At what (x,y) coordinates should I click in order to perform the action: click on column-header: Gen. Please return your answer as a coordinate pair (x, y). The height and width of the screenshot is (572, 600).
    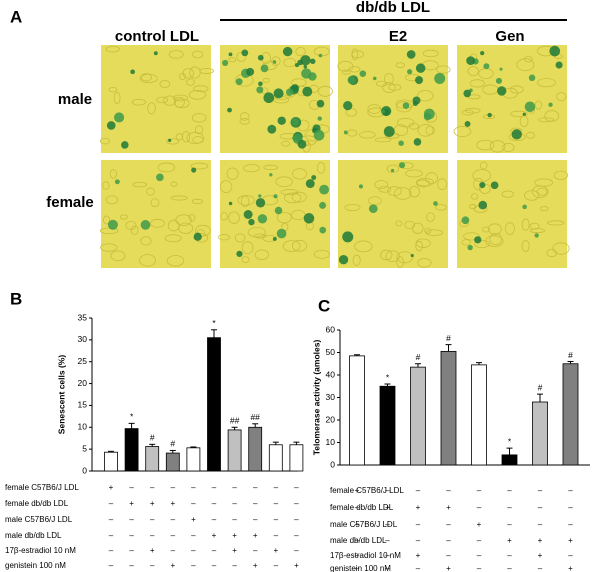
    Looking at the image, I should click on (509, 36).